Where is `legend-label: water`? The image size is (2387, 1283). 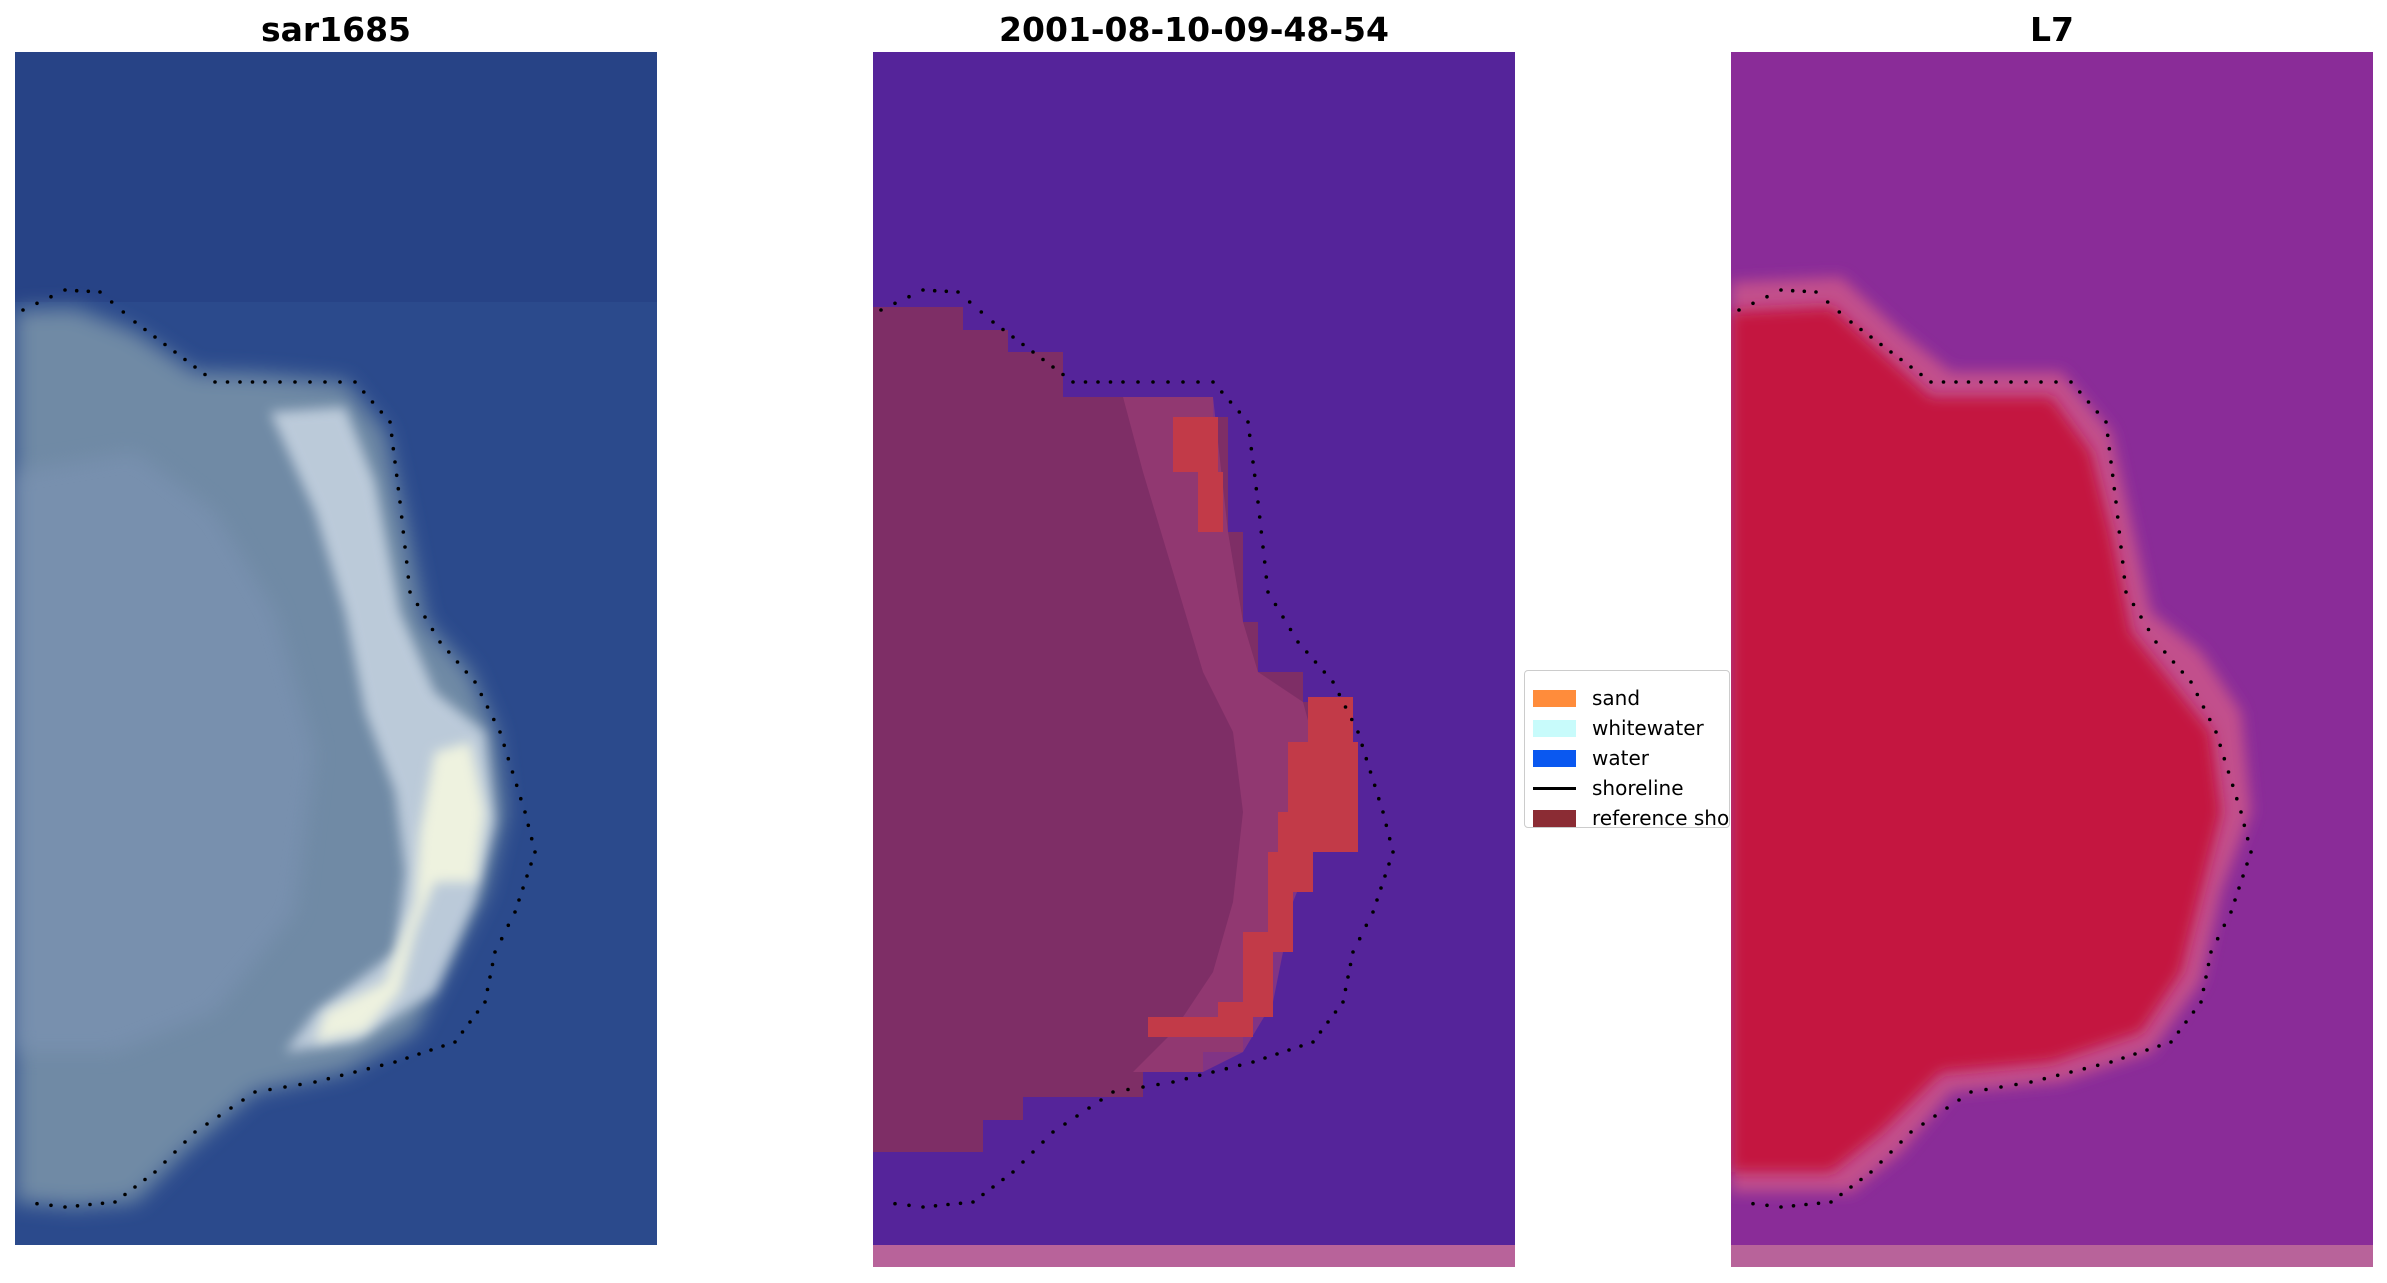
legend-label: water is located at coordinates (1620, 758).